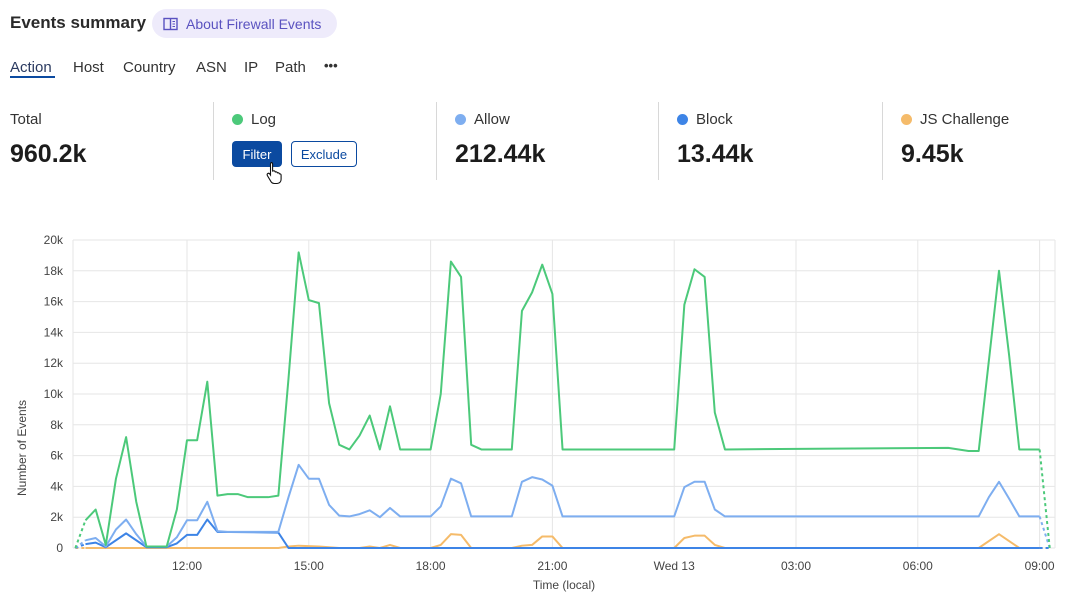  Describe the element at coordinates (275, 175) in the screenshot. I see `hand-pointer-cursor-icon` at that location.